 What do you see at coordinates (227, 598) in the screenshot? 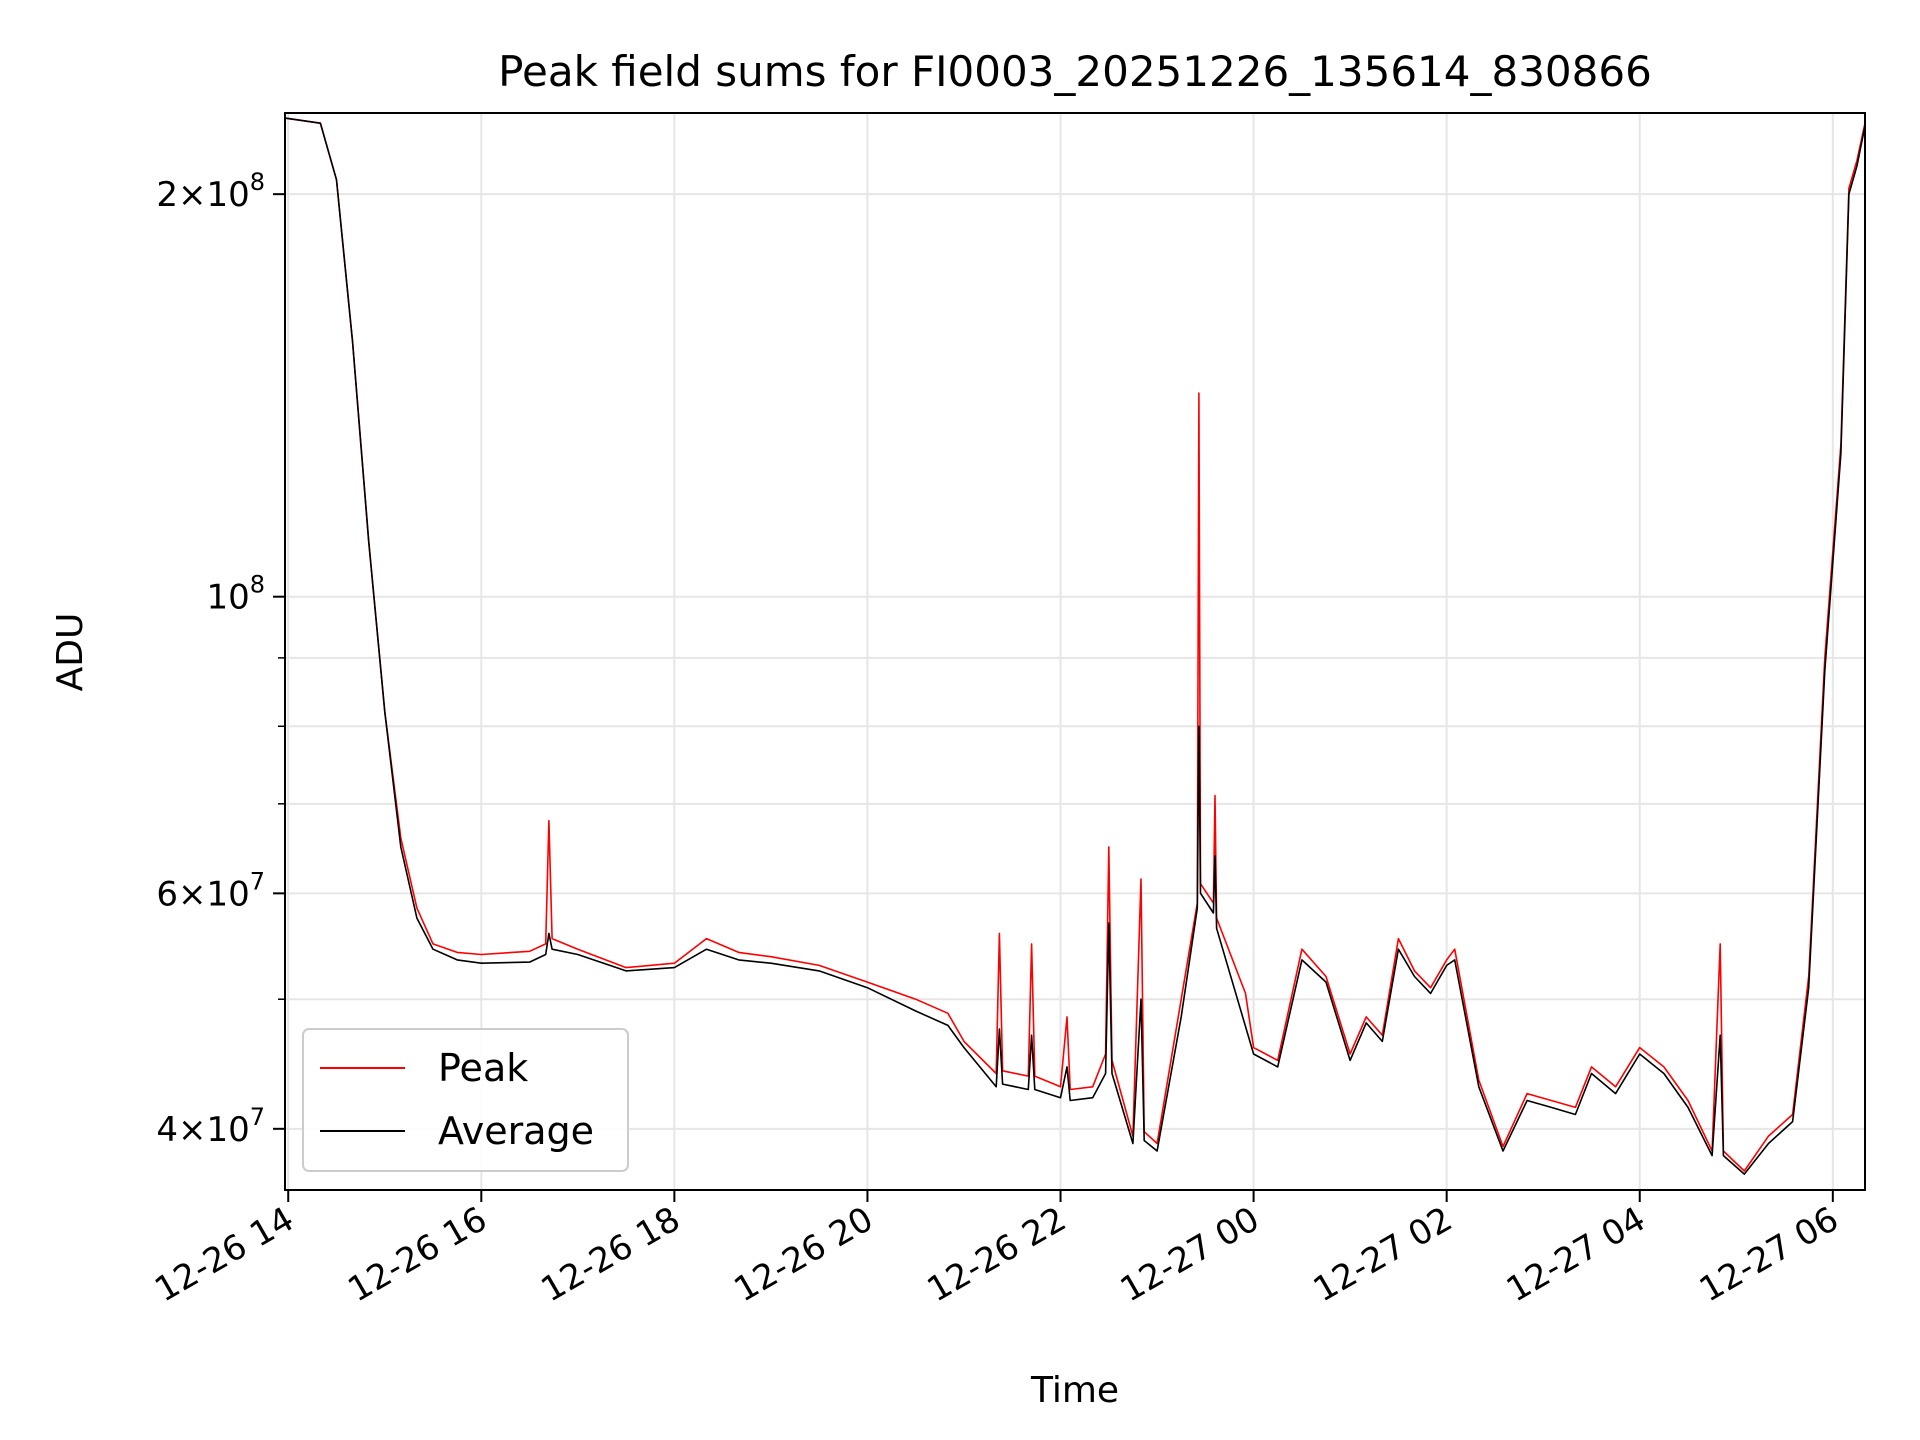
I see `y-tick-base: 10` at bounding box center [227, 598].